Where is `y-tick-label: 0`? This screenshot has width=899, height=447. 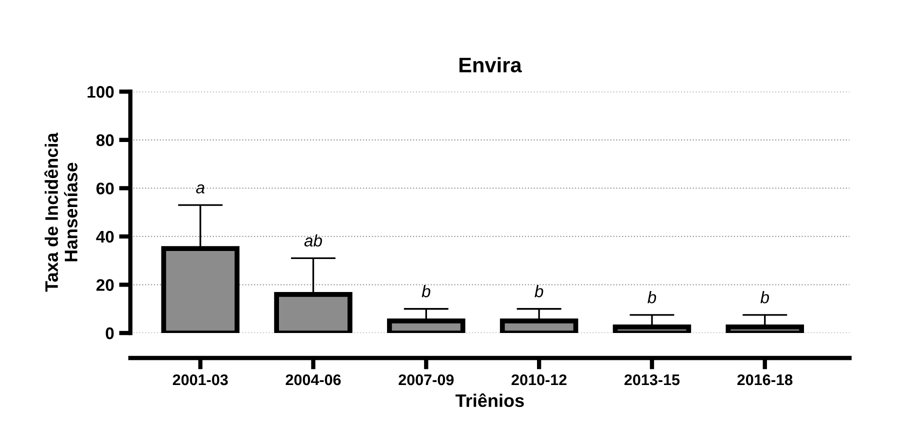
y-tick-label: 0 is located at coordinates (110, 333).